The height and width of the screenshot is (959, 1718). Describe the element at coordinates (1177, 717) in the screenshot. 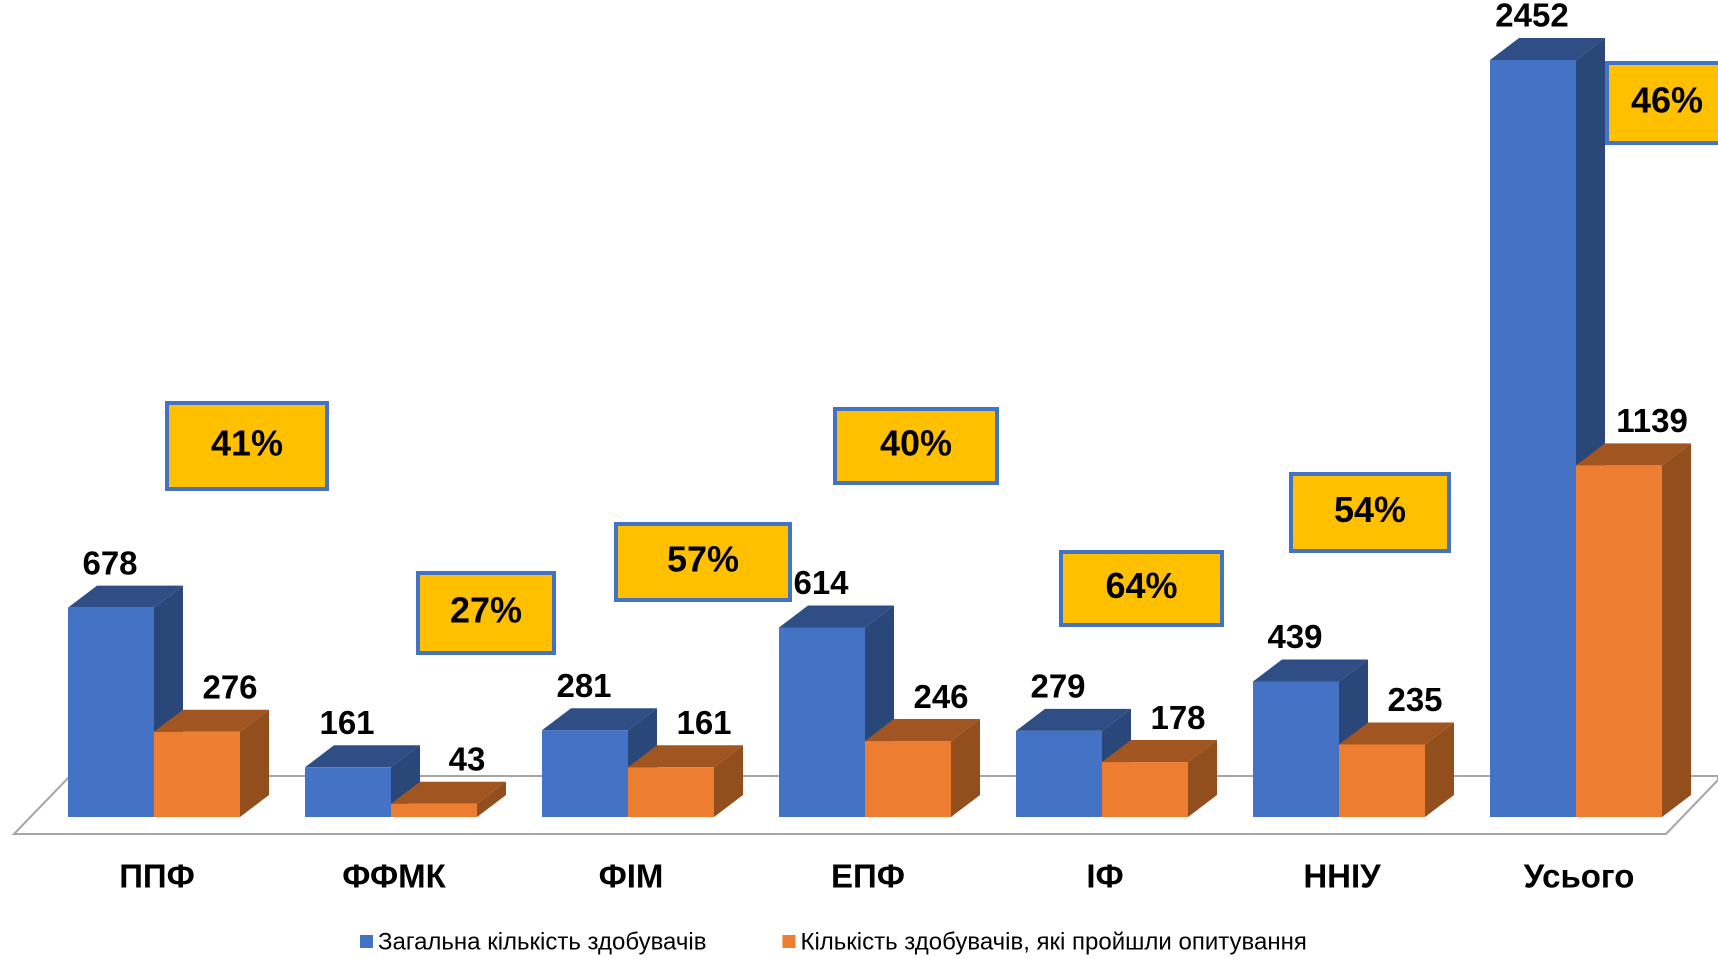

I see `value-label: 178` at that location.